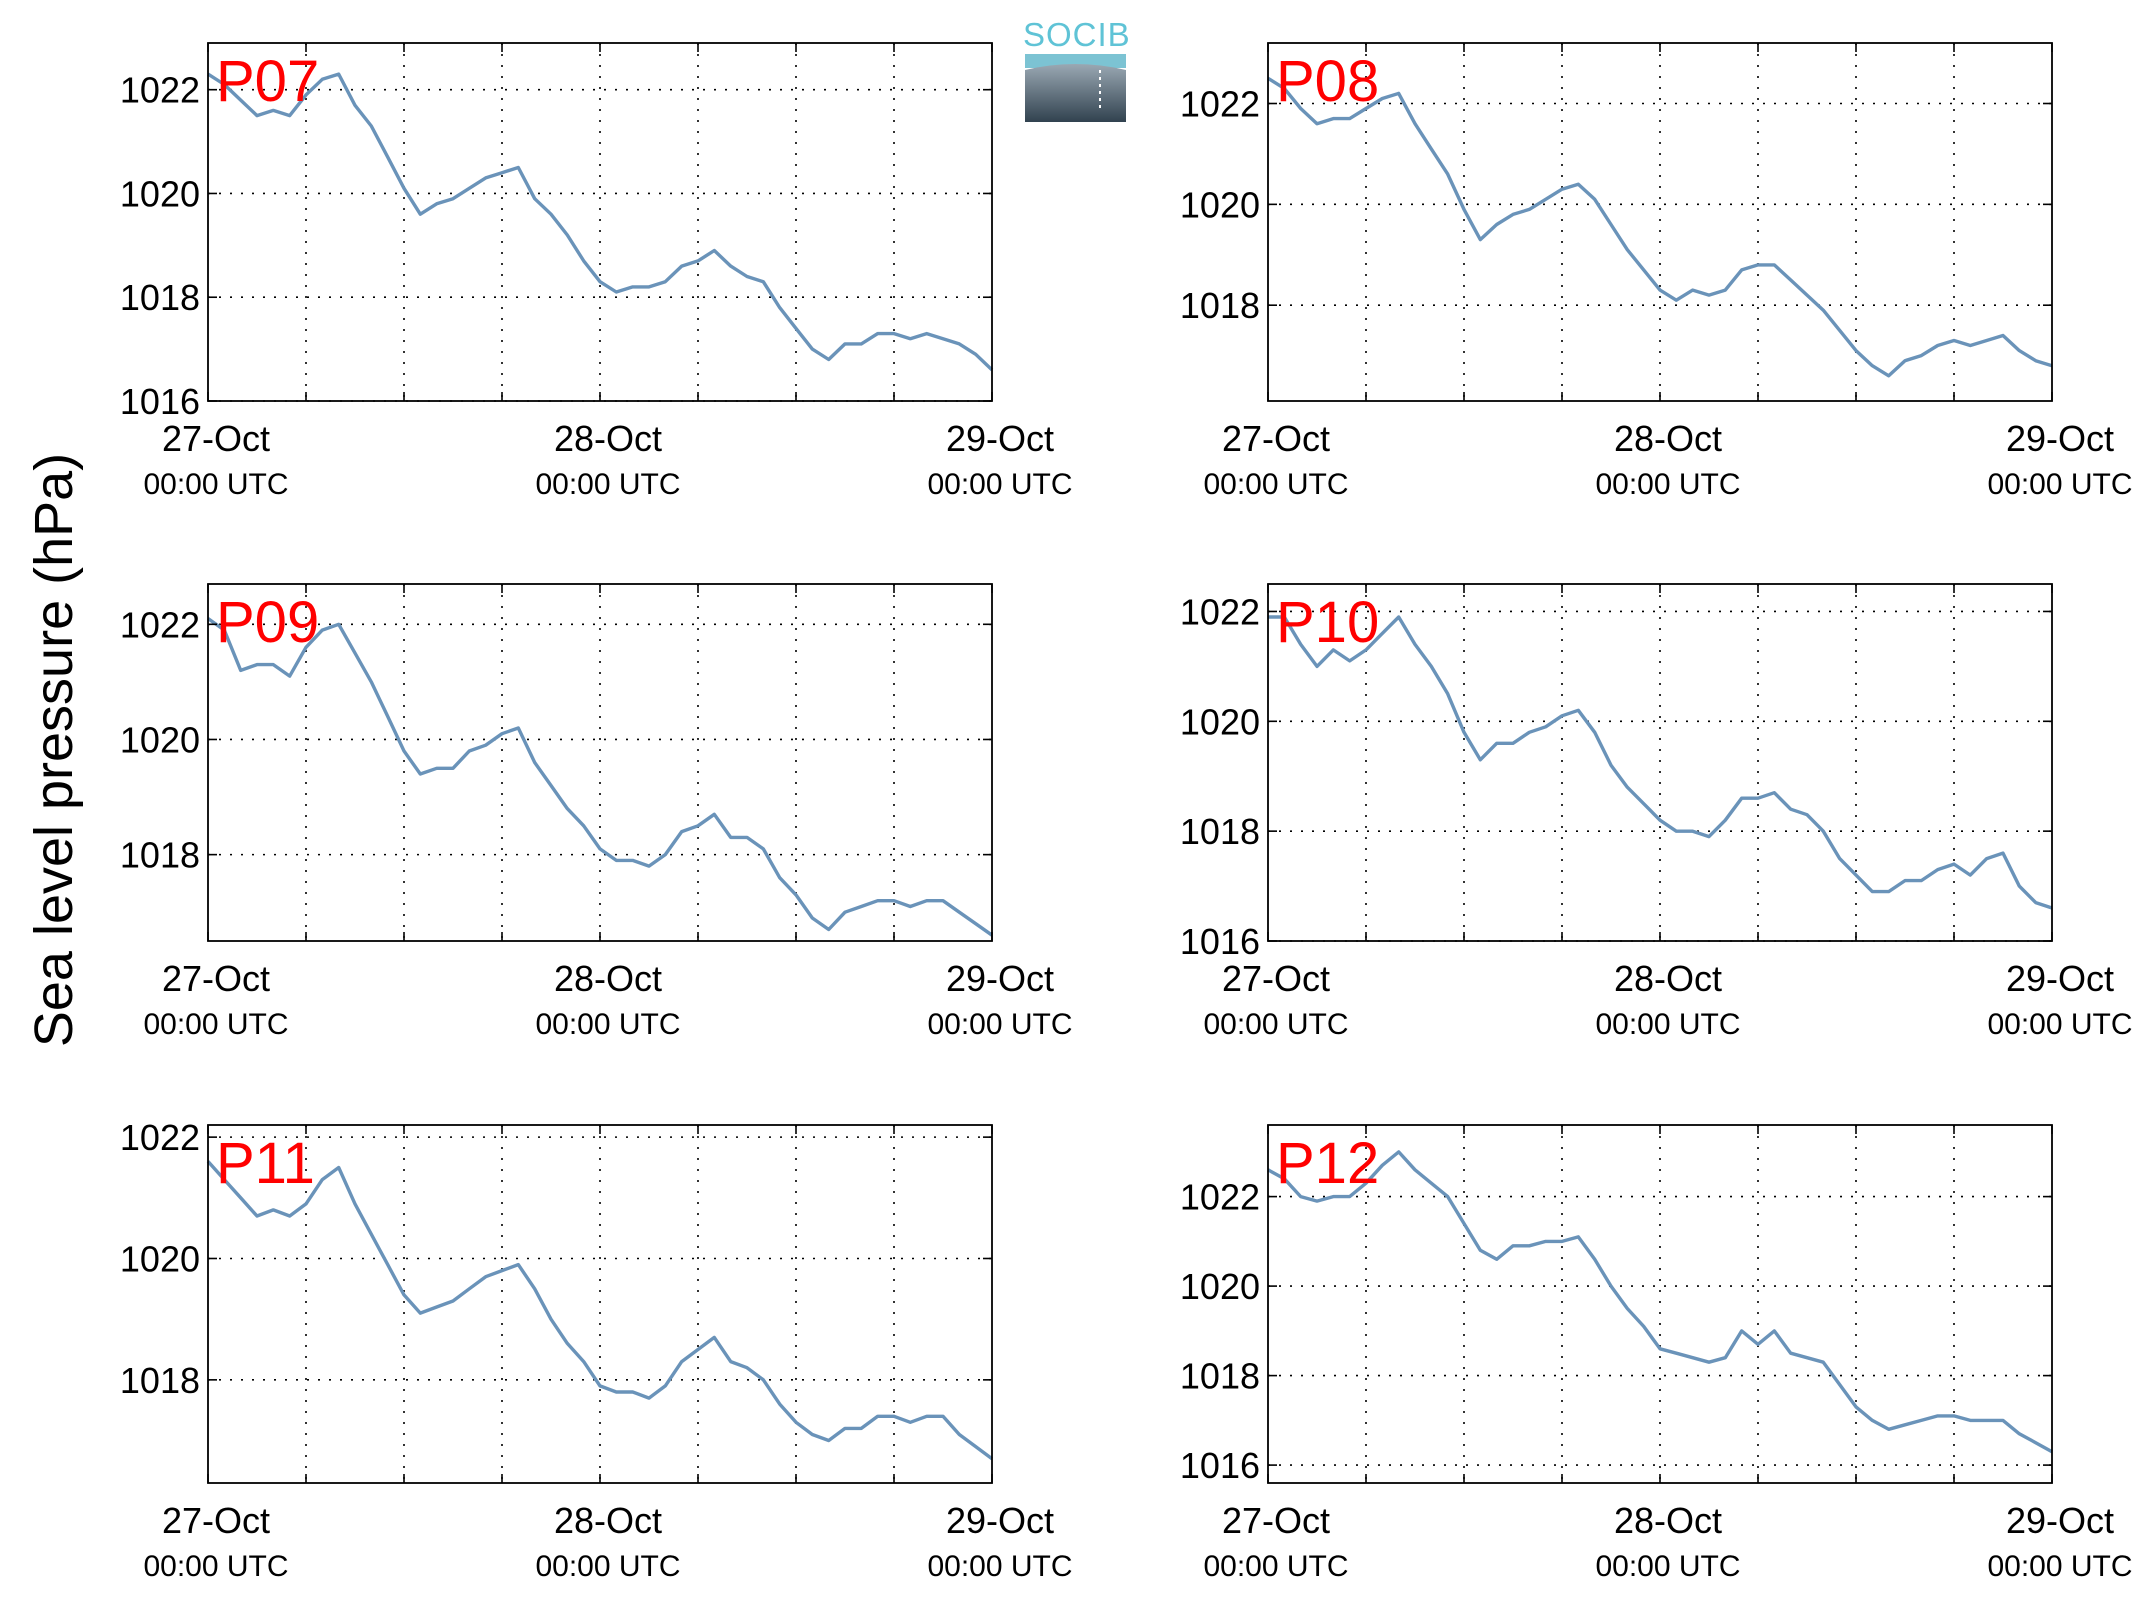 The image size is (2138, 1608). Describe the element at coordinates (1075, 93) in the screenshot. I see `socib-logo-wave` at that location.